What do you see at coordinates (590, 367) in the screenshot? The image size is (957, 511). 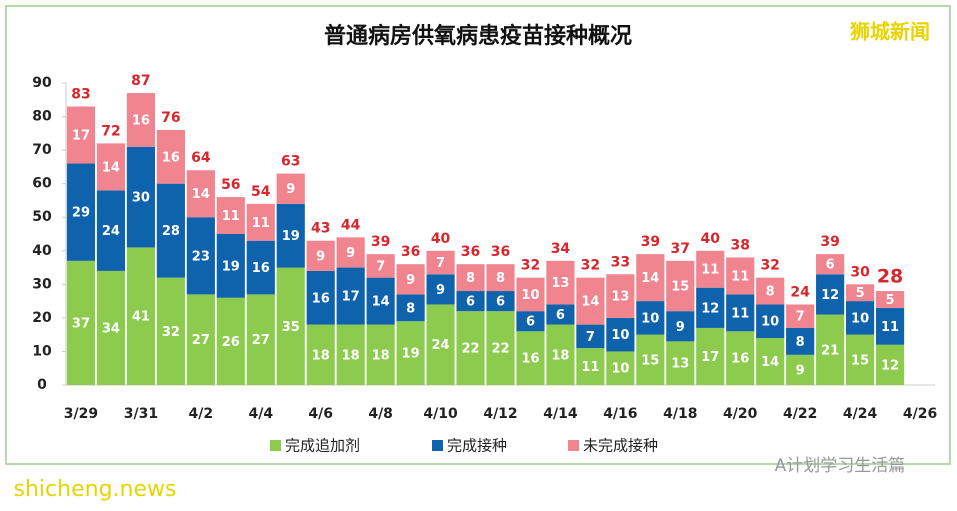 I see `data-label: 11` at bounding box center [590, 367].